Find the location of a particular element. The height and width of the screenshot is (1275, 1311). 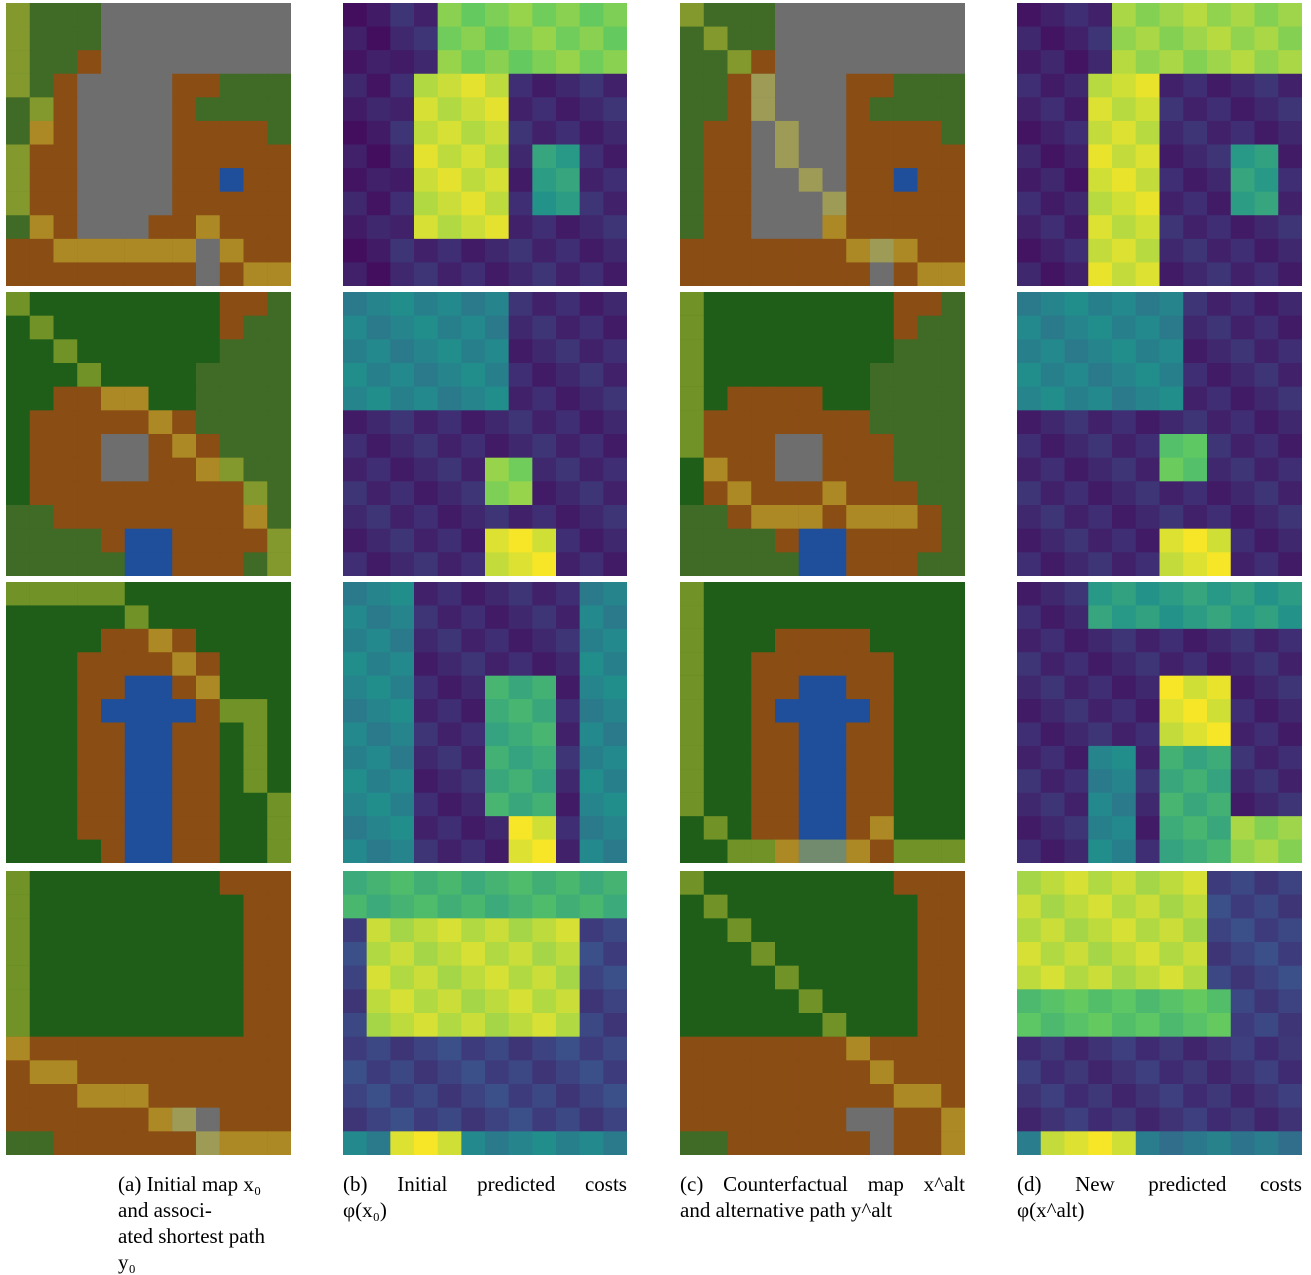

panel-a-row2-map is located at coordinates (148, 434).